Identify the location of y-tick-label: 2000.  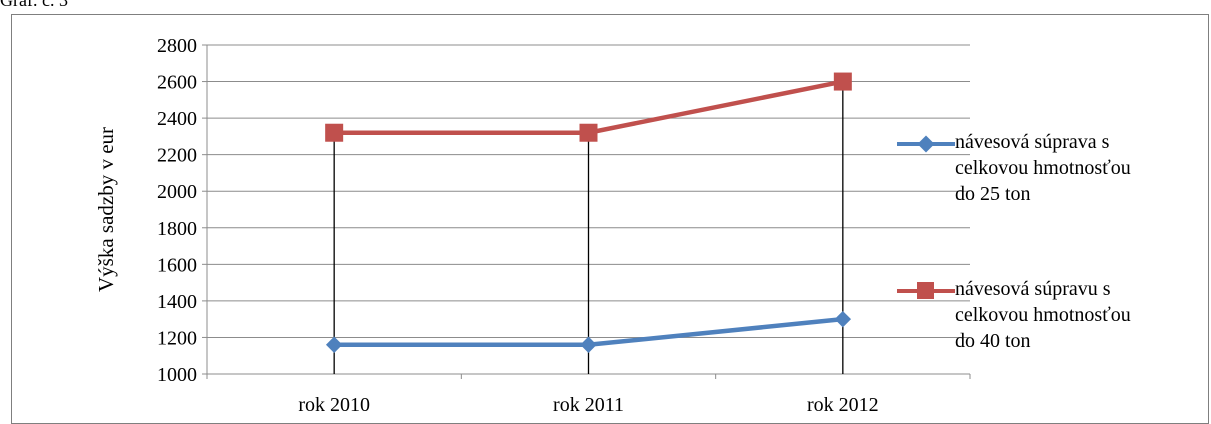
(177, 192).